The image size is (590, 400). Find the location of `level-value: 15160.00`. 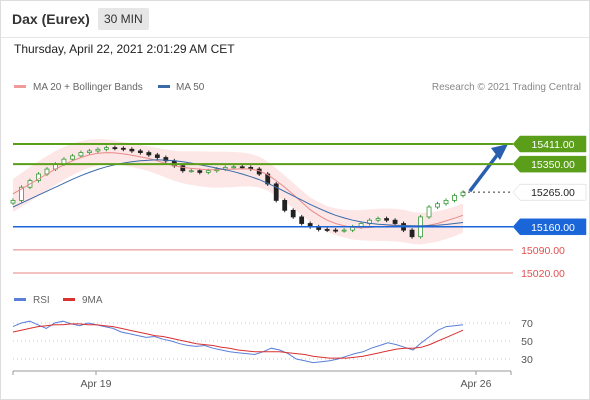

level-value: 15160.00 is located at coordinates (553, 228).